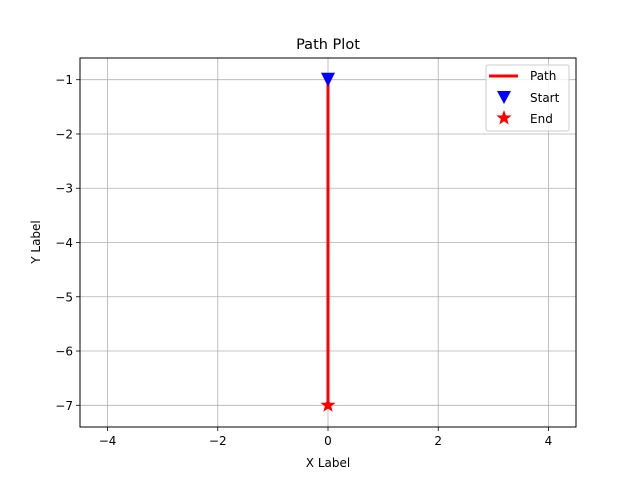  Describe the element at coordinates (545, 98) in the screenshot. I see `legend-start-label: Start` at that location.